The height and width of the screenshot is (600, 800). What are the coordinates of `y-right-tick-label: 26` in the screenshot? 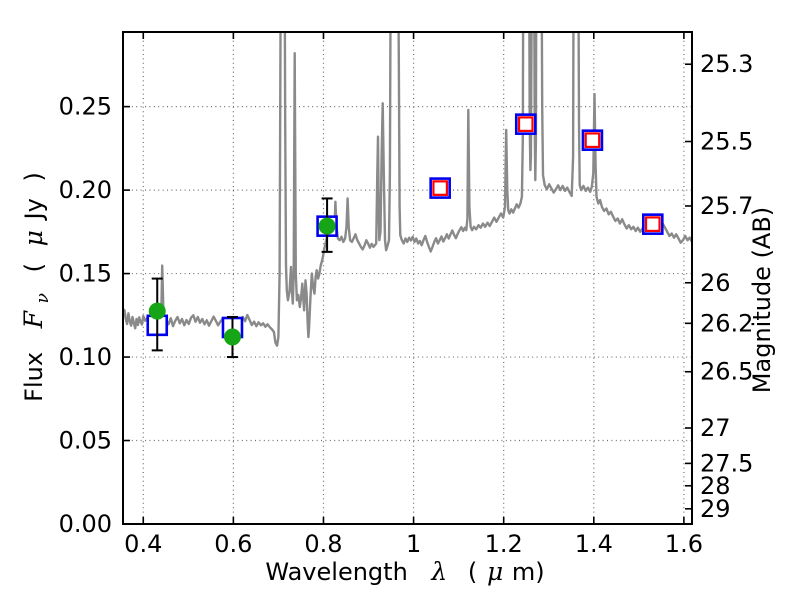 It's located at (715, 283).